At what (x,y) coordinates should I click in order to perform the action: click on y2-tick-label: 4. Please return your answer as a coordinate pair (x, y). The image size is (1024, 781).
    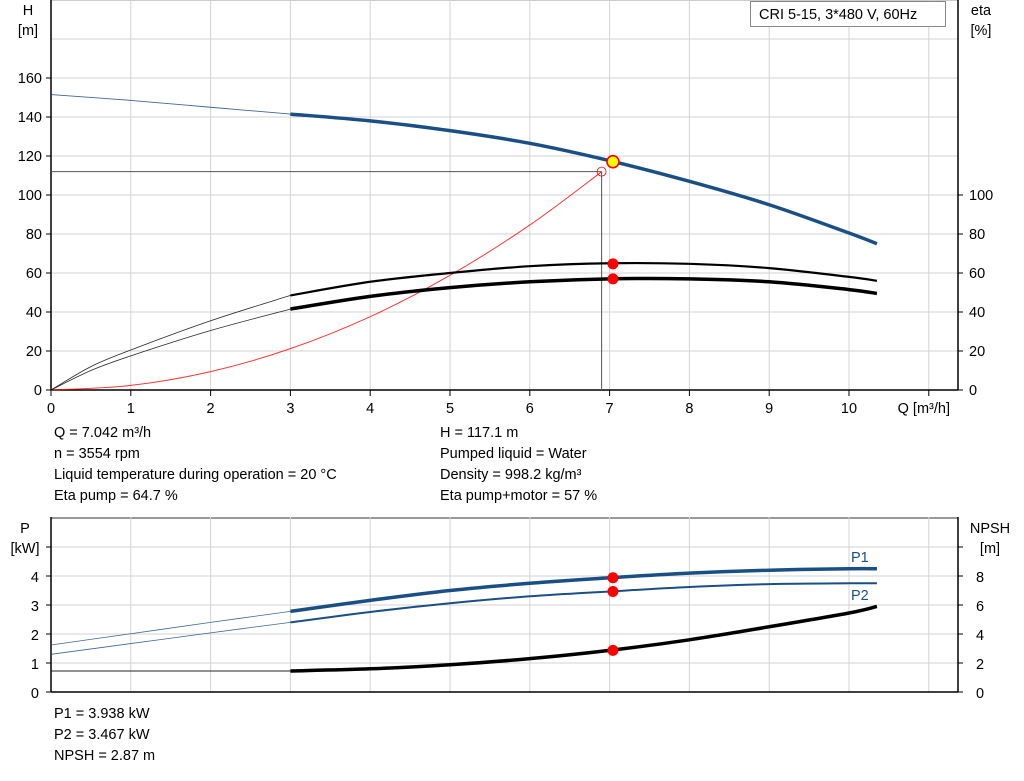
    Looking at the image, I should click on (980, 636).